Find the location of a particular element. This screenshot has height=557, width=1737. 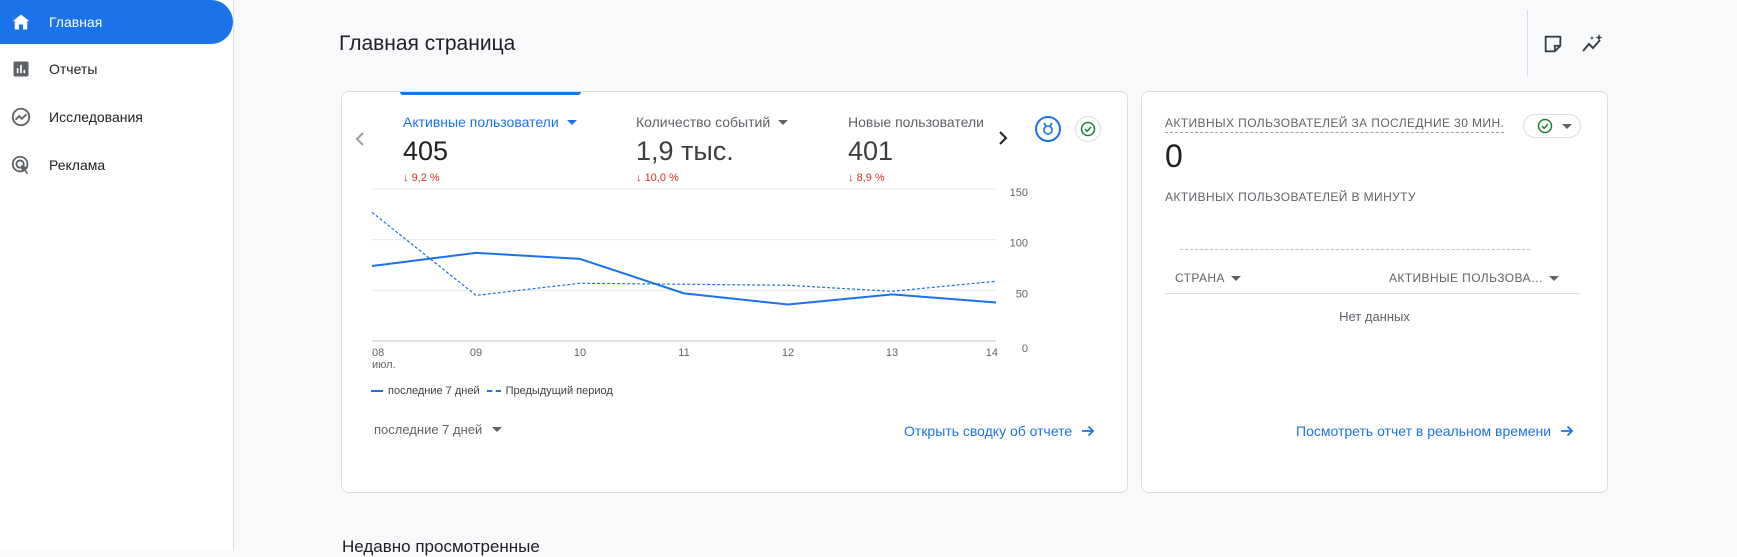

chart-legend: последние 7 дней Предыдущий период is located at coordinates (492, 391).